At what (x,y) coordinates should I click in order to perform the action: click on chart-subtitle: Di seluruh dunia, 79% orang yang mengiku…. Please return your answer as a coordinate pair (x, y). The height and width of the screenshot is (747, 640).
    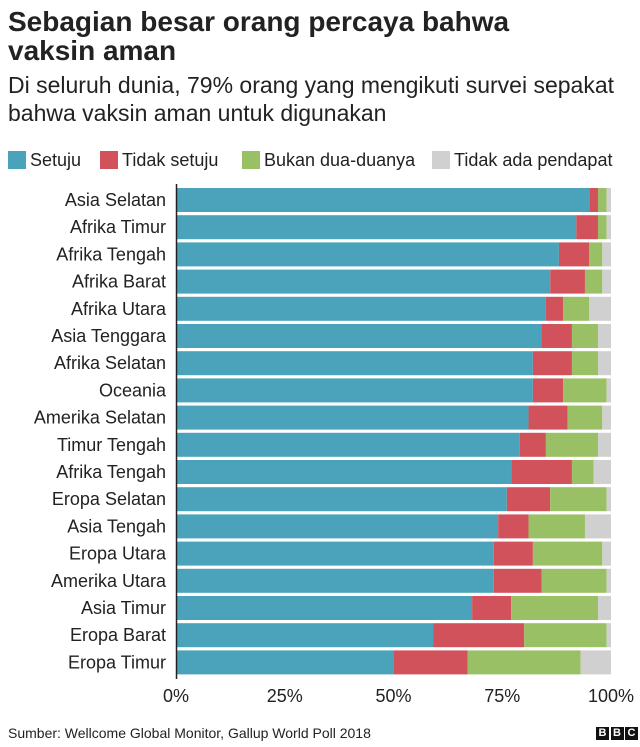
    Looking at the image, I should click on (311, 99).